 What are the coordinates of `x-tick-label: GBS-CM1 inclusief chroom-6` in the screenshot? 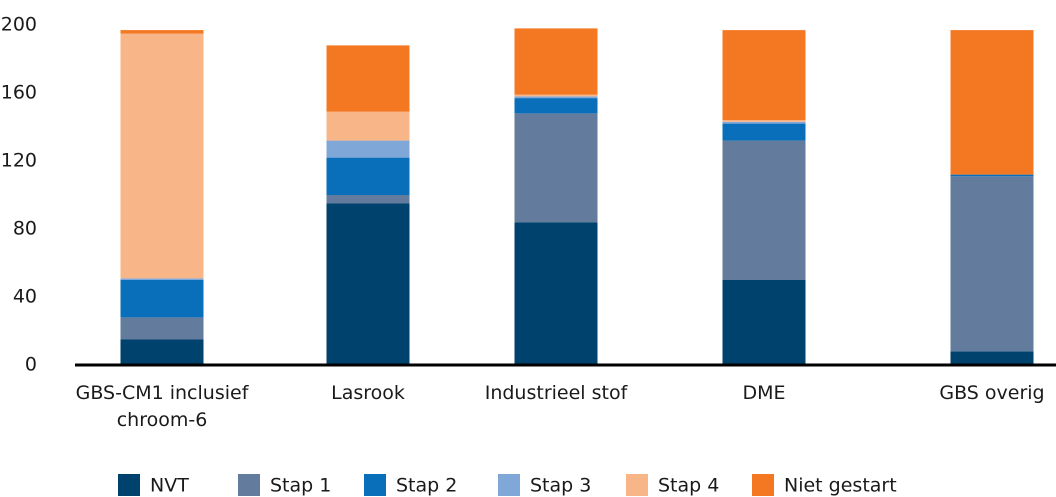 It's located at (162, 406).